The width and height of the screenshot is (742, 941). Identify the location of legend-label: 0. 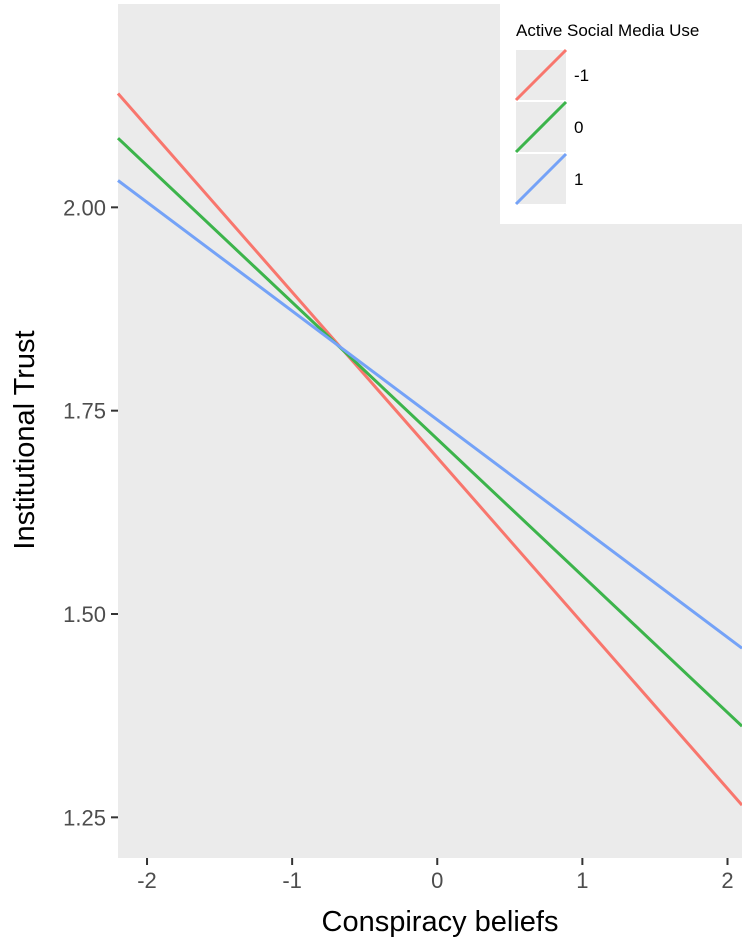
(578, 127).